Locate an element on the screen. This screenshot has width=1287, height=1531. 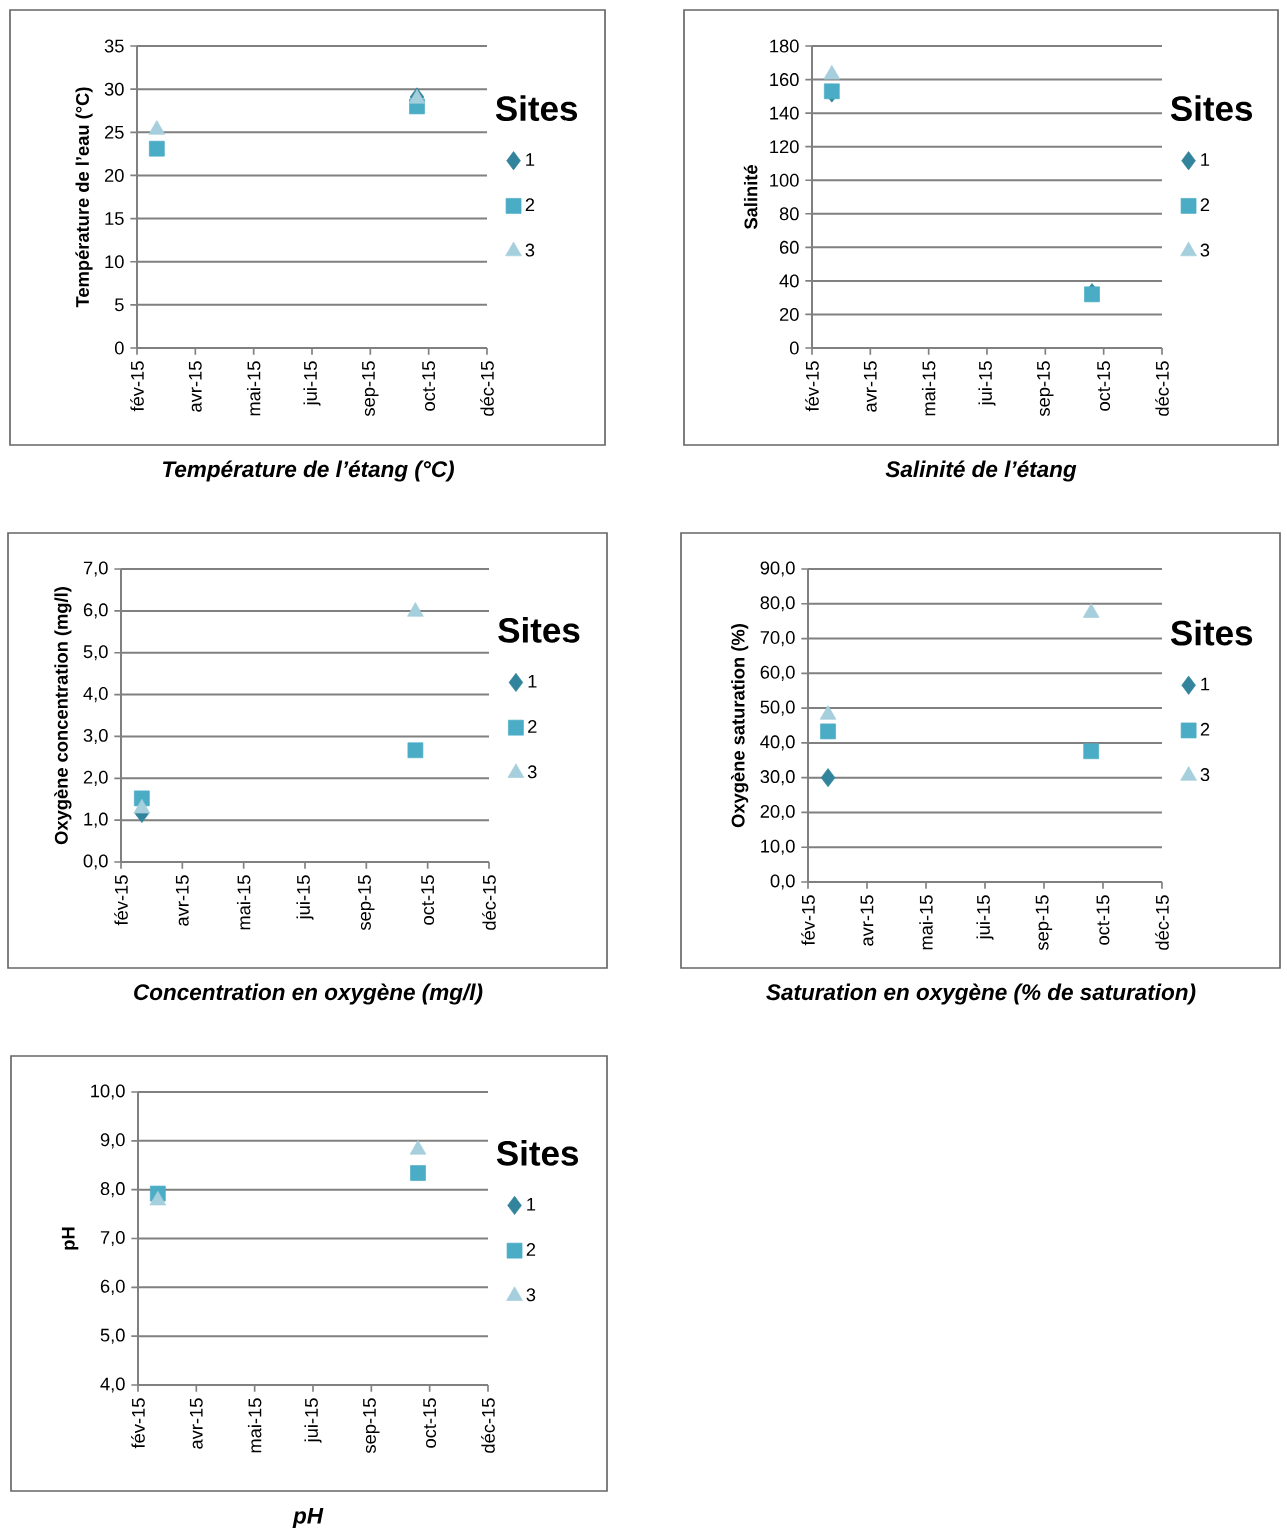
y-tick-label: 15 is located at coordinates (114, 218).